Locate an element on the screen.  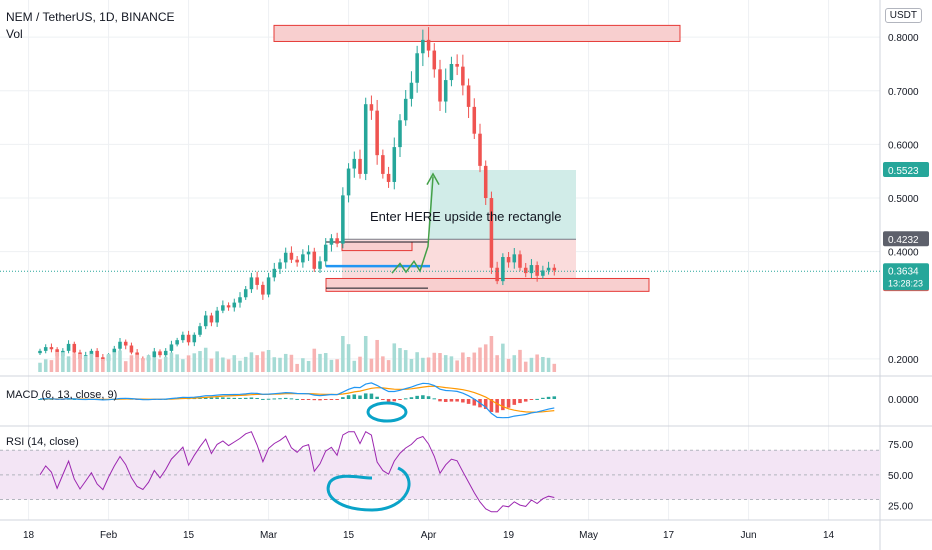
countdown-text: 13:28:23 is located at coordinates (905, 283).